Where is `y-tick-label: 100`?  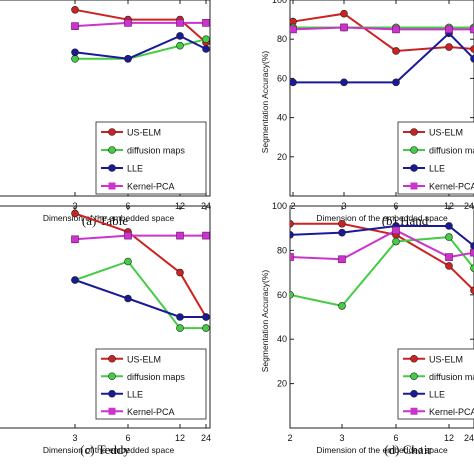 y-tick-label: 100 is located at coordinates (279, 2).